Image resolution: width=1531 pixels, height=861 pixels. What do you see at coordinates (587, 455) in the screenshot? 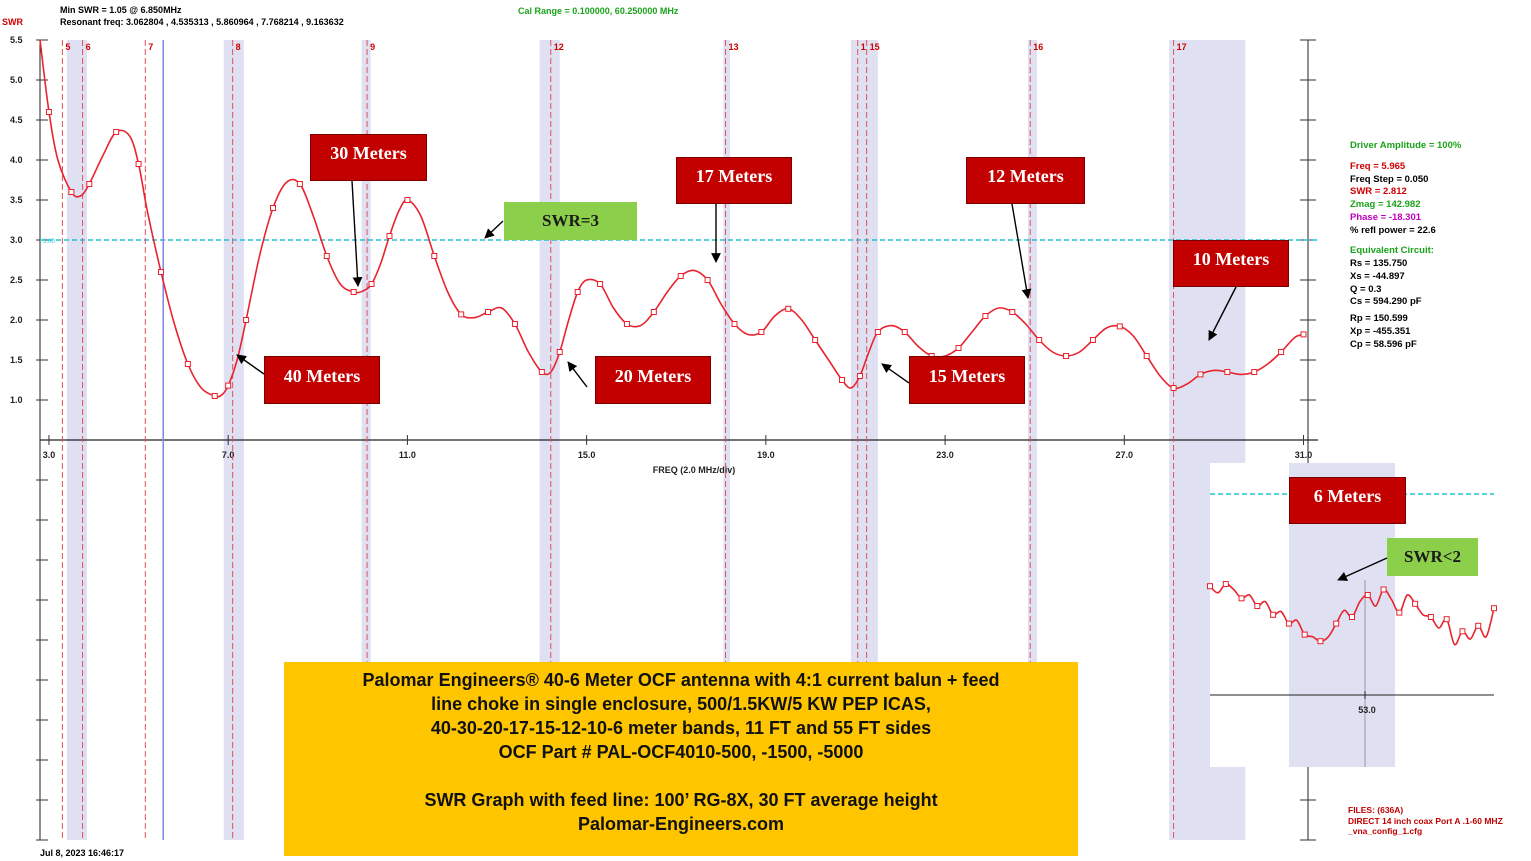
I see `x-tick-label: 15.0` at bounding box center [587, 455].